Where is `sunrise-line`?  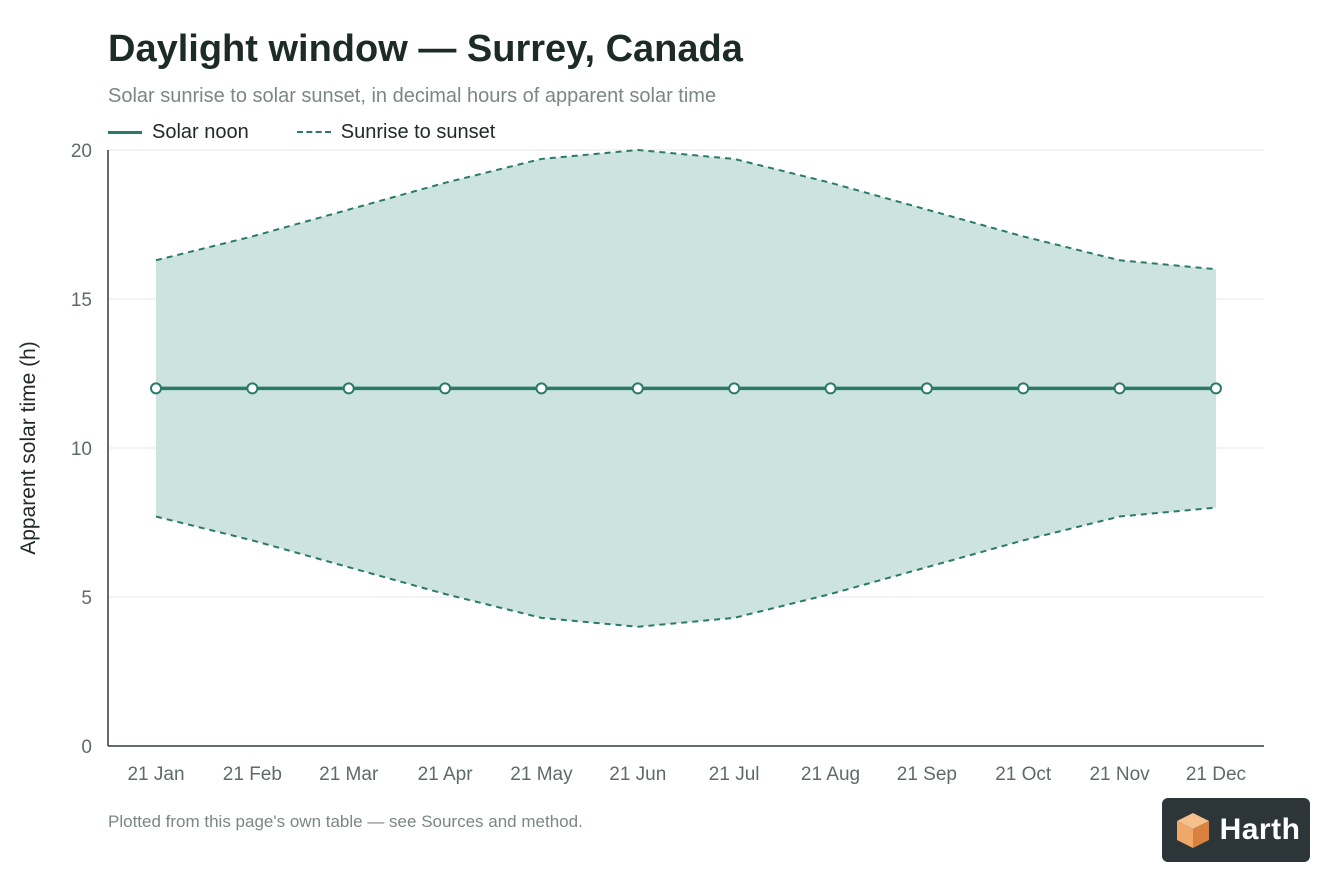 sunrise-line is located at coordinates (686, 567).